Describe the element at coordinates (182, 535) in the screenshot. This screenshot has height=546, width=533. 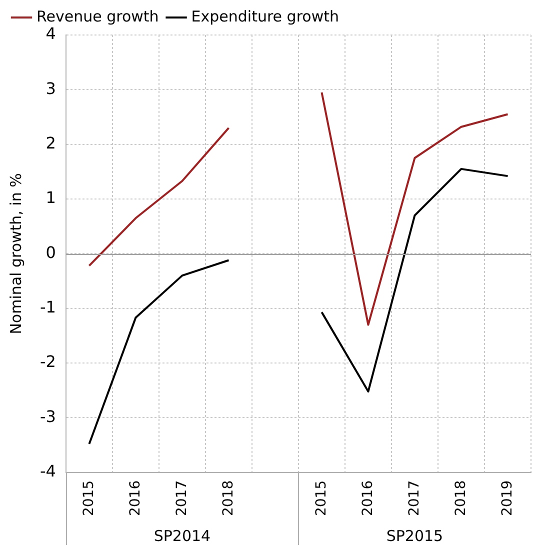
I see `text: SP2014` at that location.